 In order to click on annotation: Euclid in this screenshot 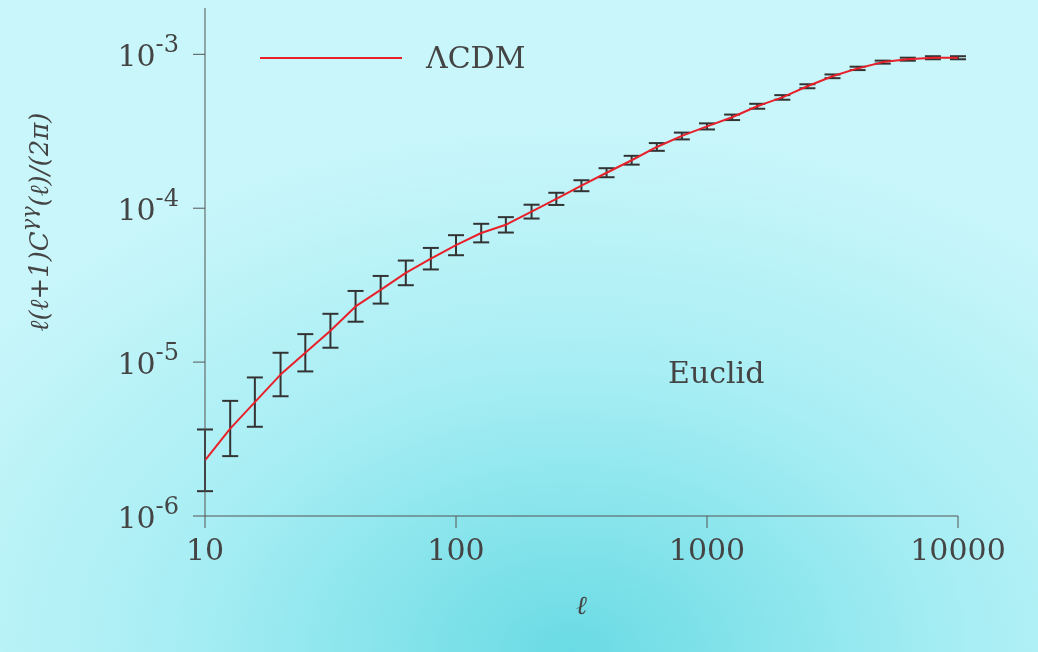, I will do `click(716, 372)`.